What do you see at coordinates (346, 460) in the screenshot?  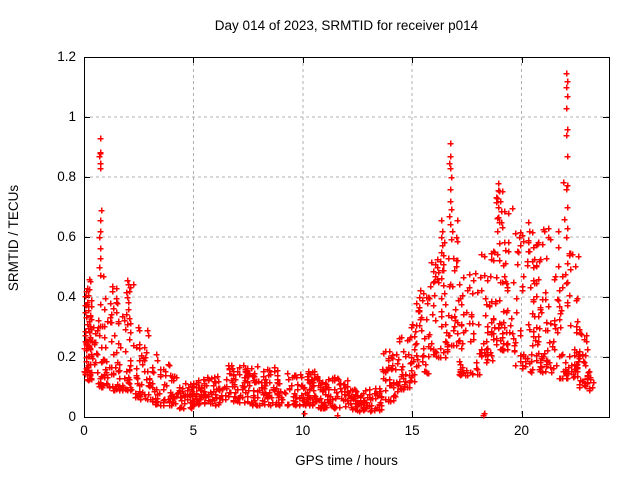 I see `x-axis-label: GPS time / hours` at bounding box center [346, 460].